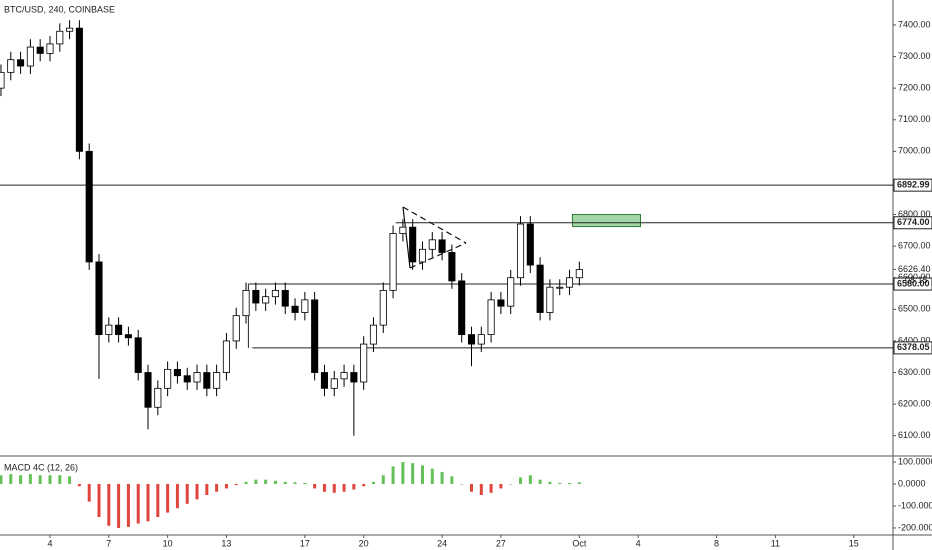  I want to click on y-tick-label: -200.0000, so click(915, 527).